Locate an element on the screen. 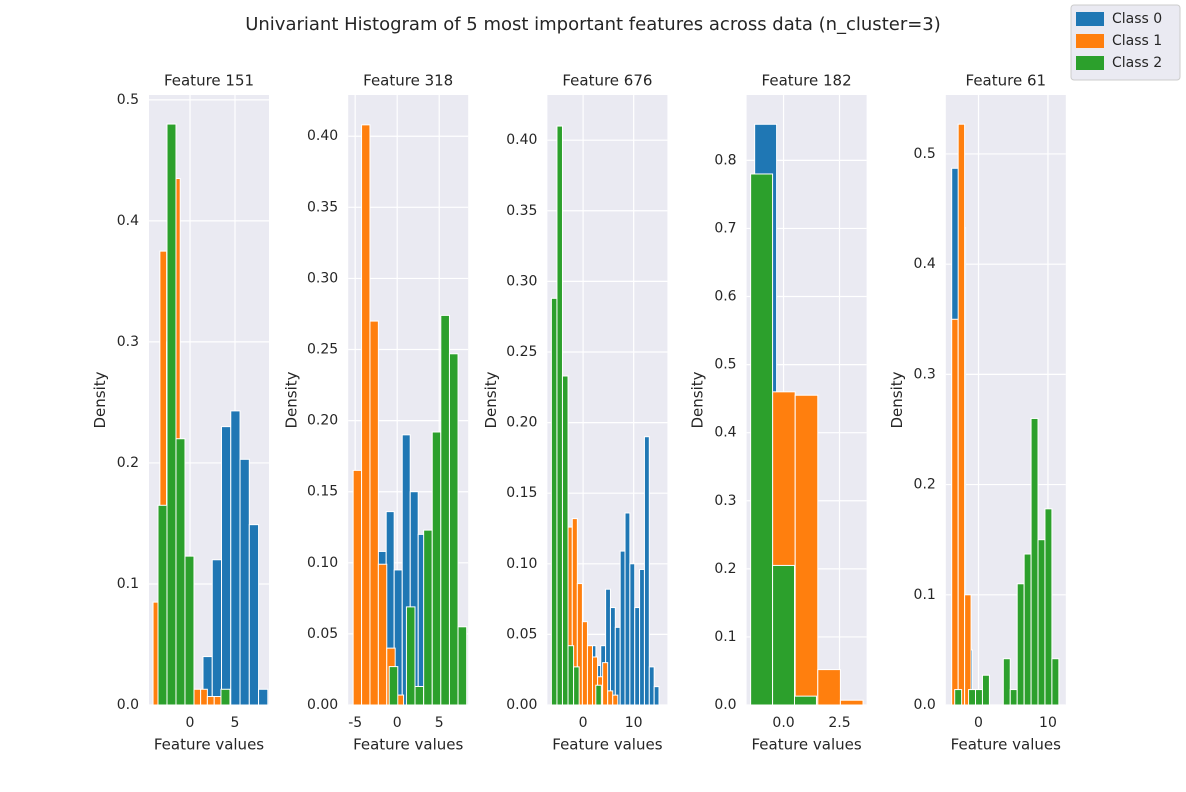 Image resolution: width=1186 pixels, height=792 pixels. subplot-title: Feature 318 is located at coordinates (408, 81).